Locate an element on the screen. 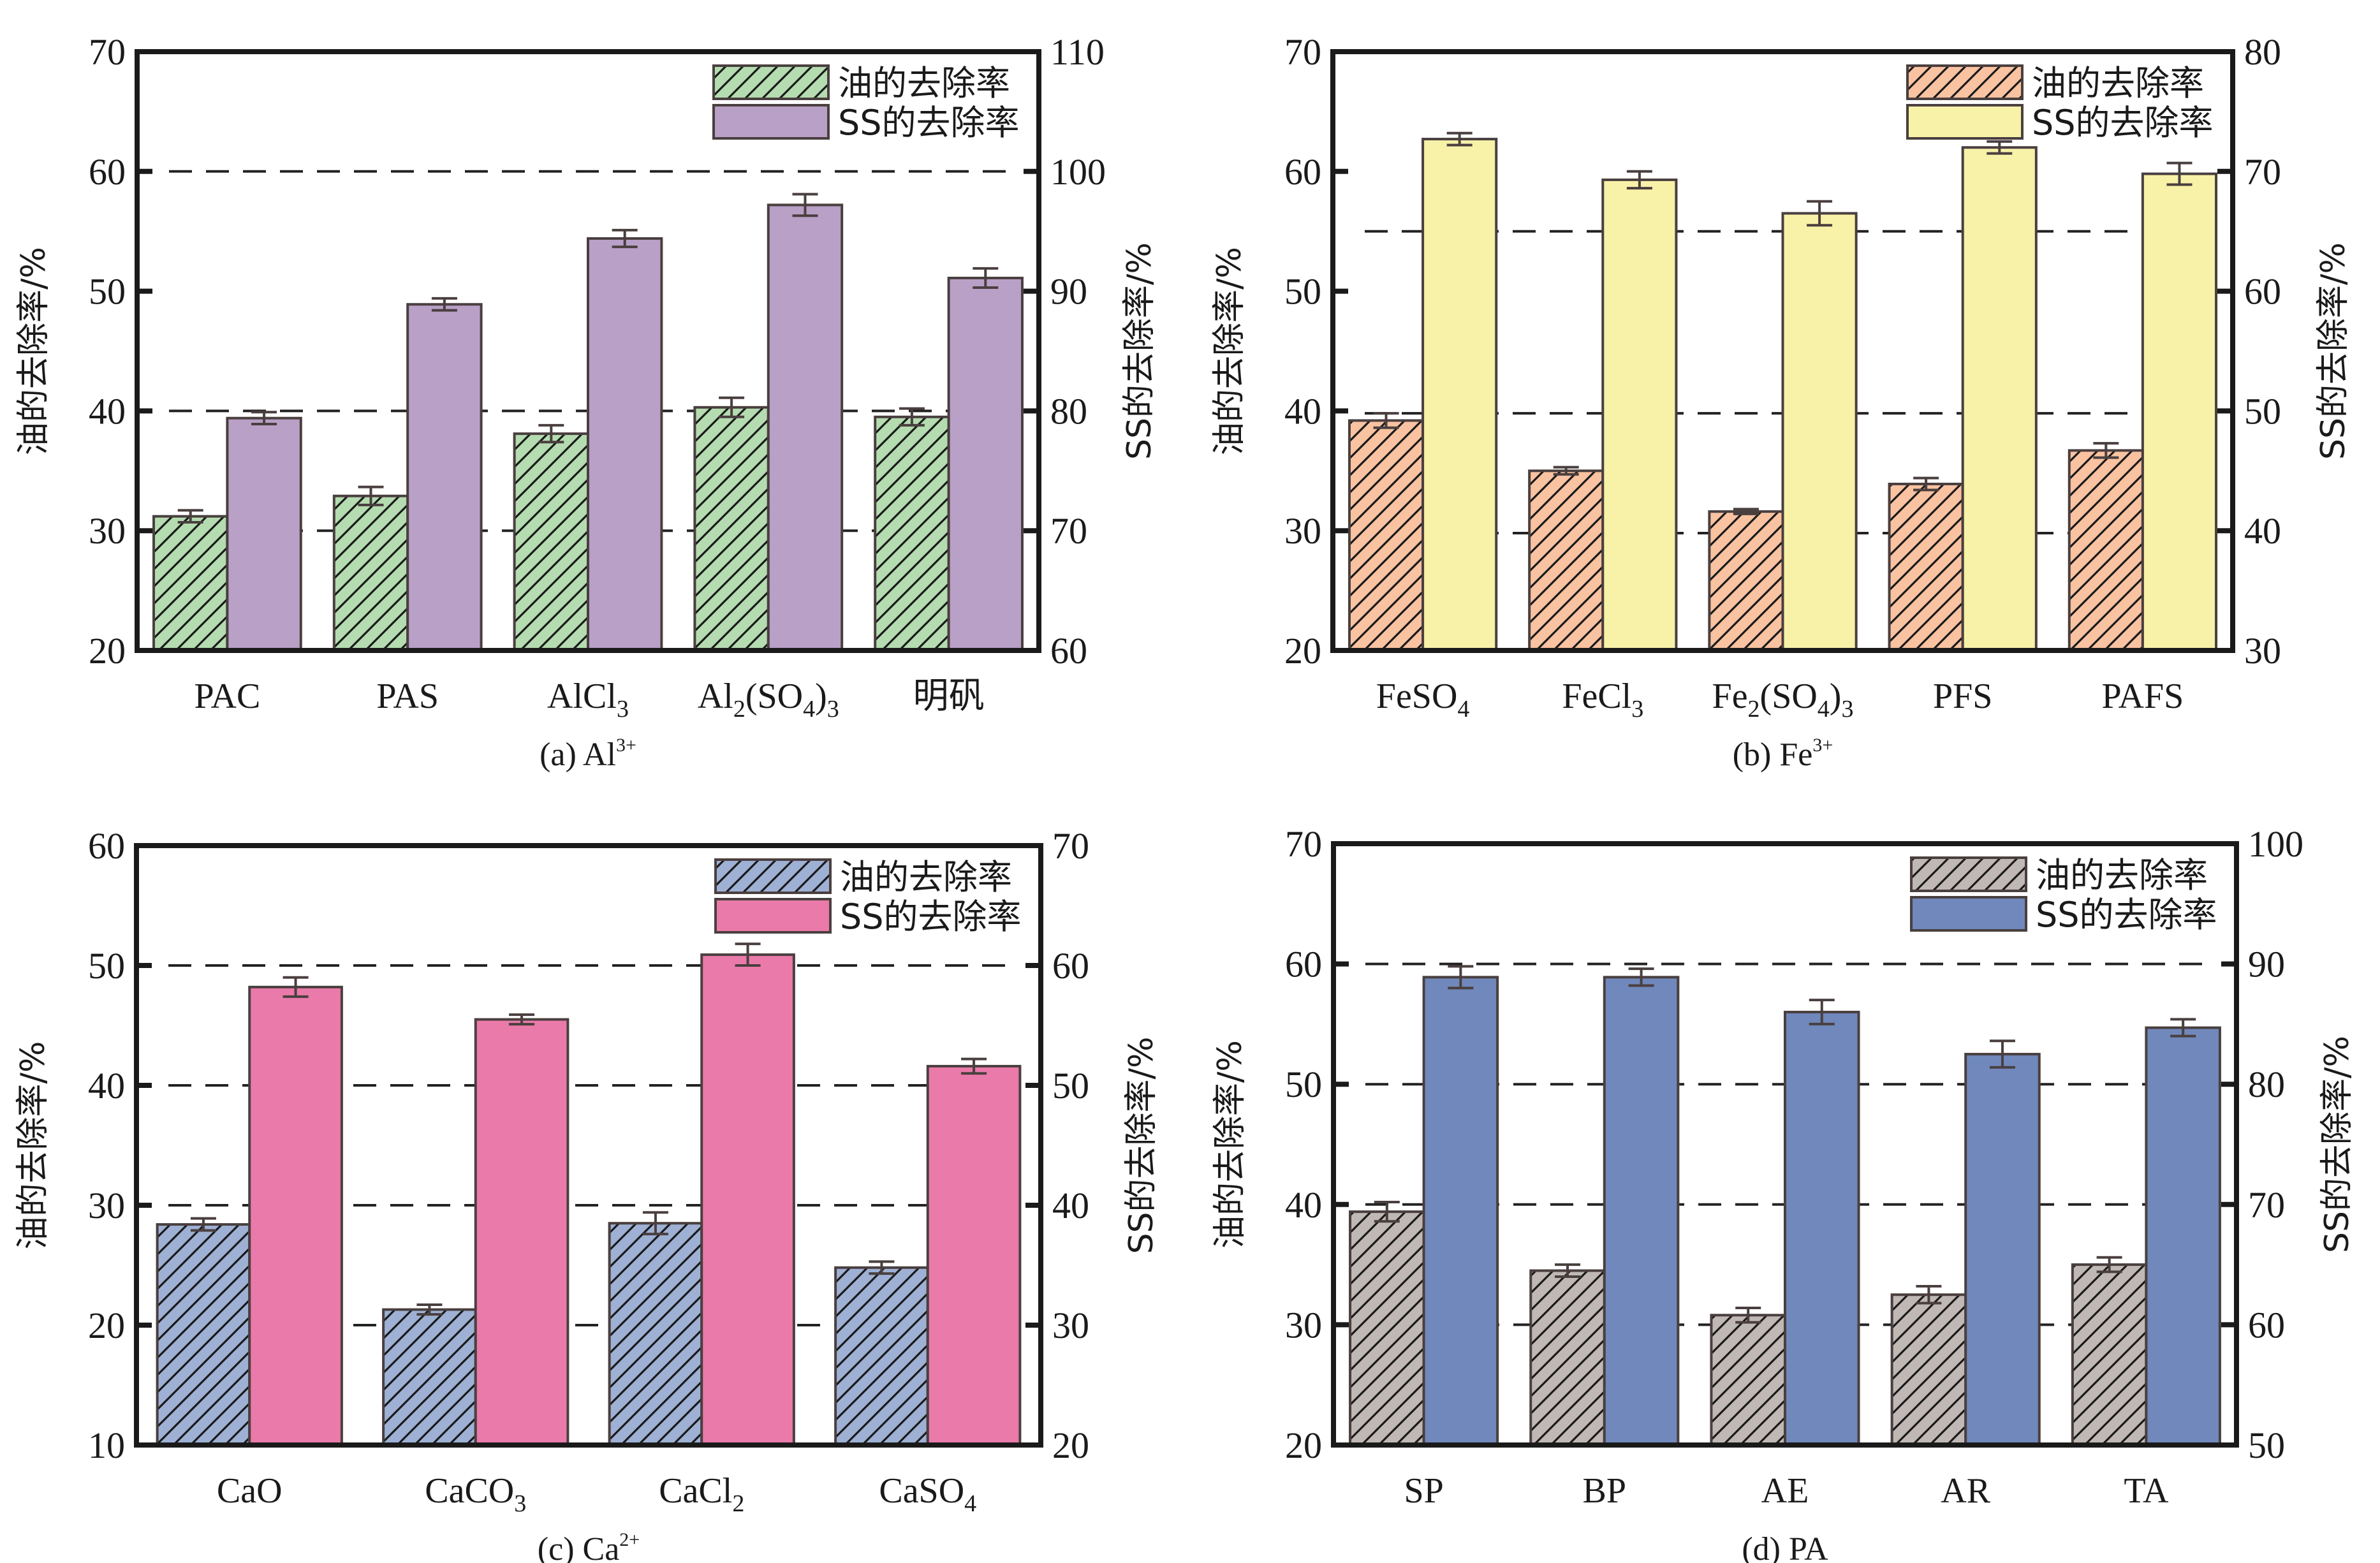  bar-oil-PAFS is located at coordinates (2106, 551).